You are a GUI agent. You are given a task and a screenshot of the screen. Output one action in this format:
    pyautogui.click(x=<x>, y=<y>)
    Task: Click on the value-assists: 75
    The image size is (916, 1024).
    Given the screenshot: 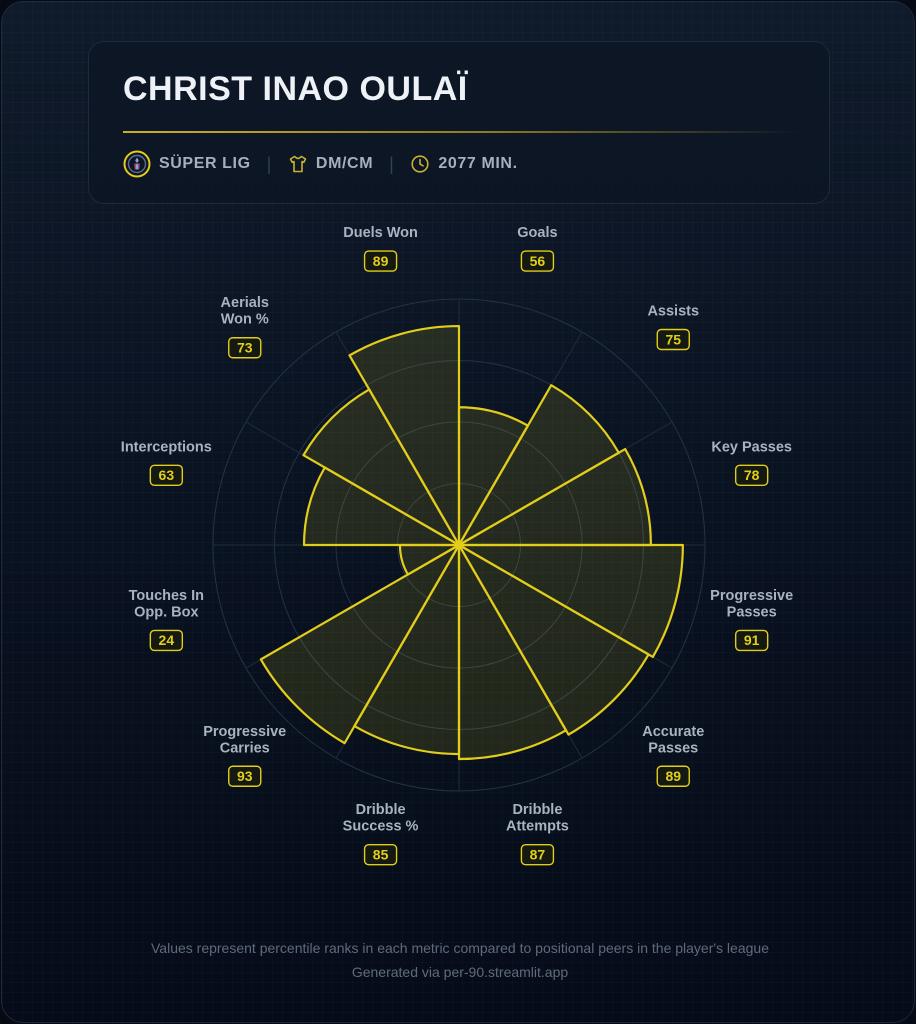 What is the action you would take?
    pyautogui.click(x=673, y=339)
    